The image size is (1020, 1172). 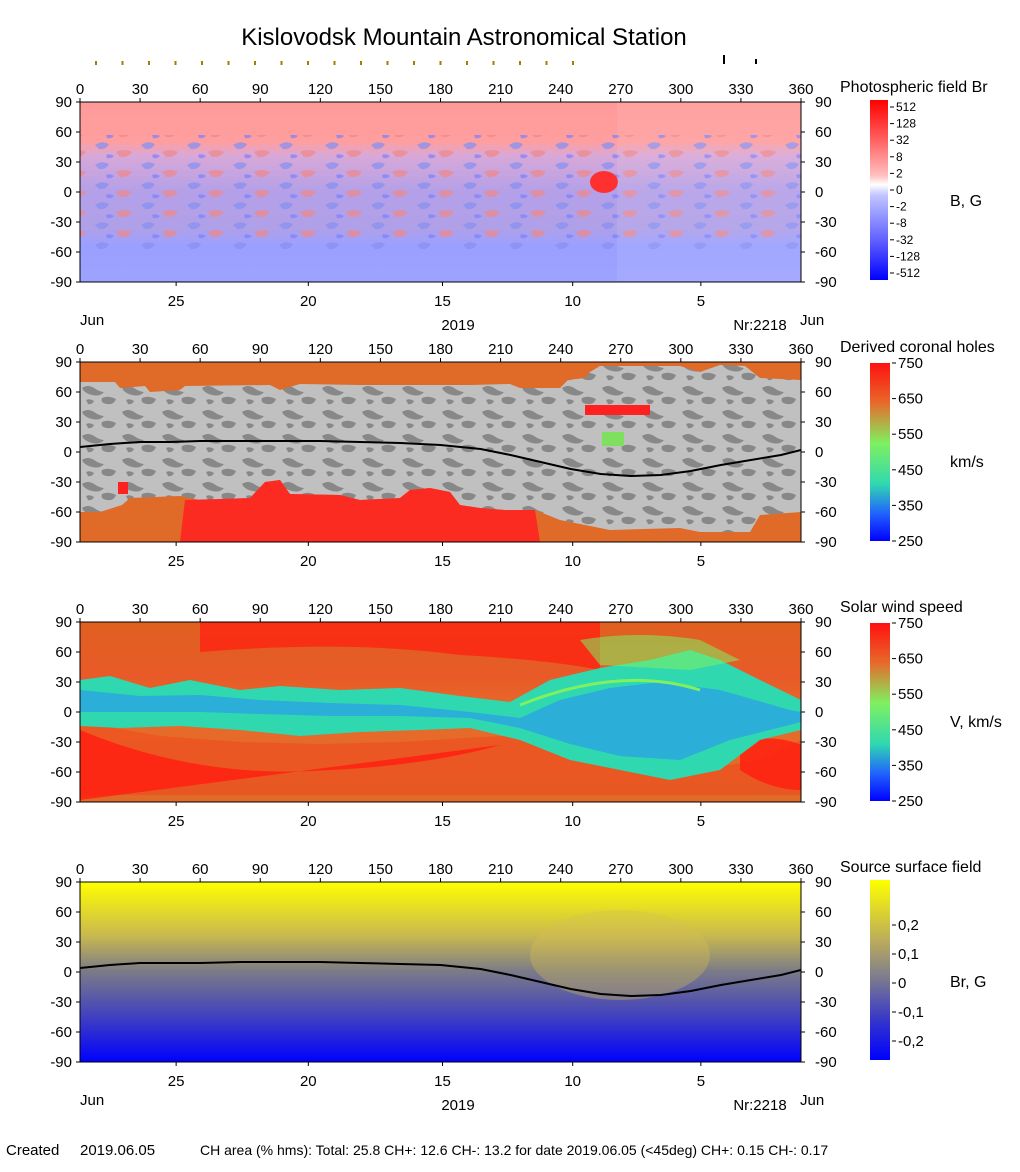 What do you see at coordinates (701, 821) in the screenshot?
I see `day-tick-label: 5` at bounding box center [701, 821].